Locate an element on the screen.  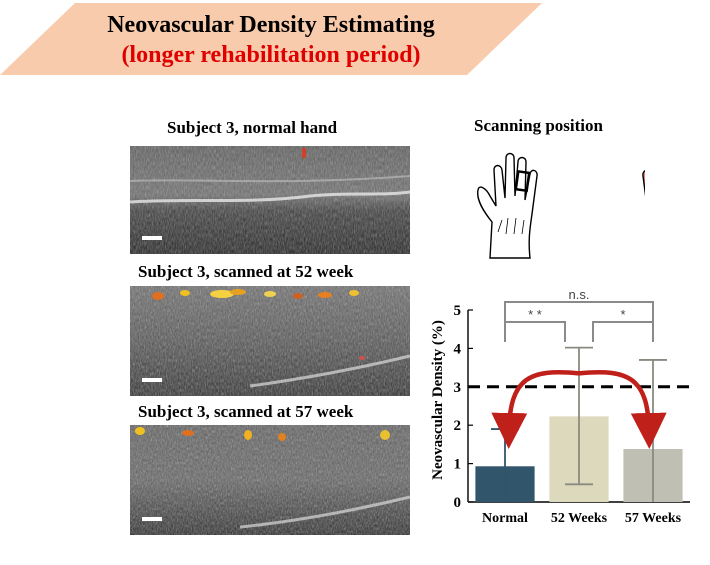
banner-background is located at coordinates (271, 39).